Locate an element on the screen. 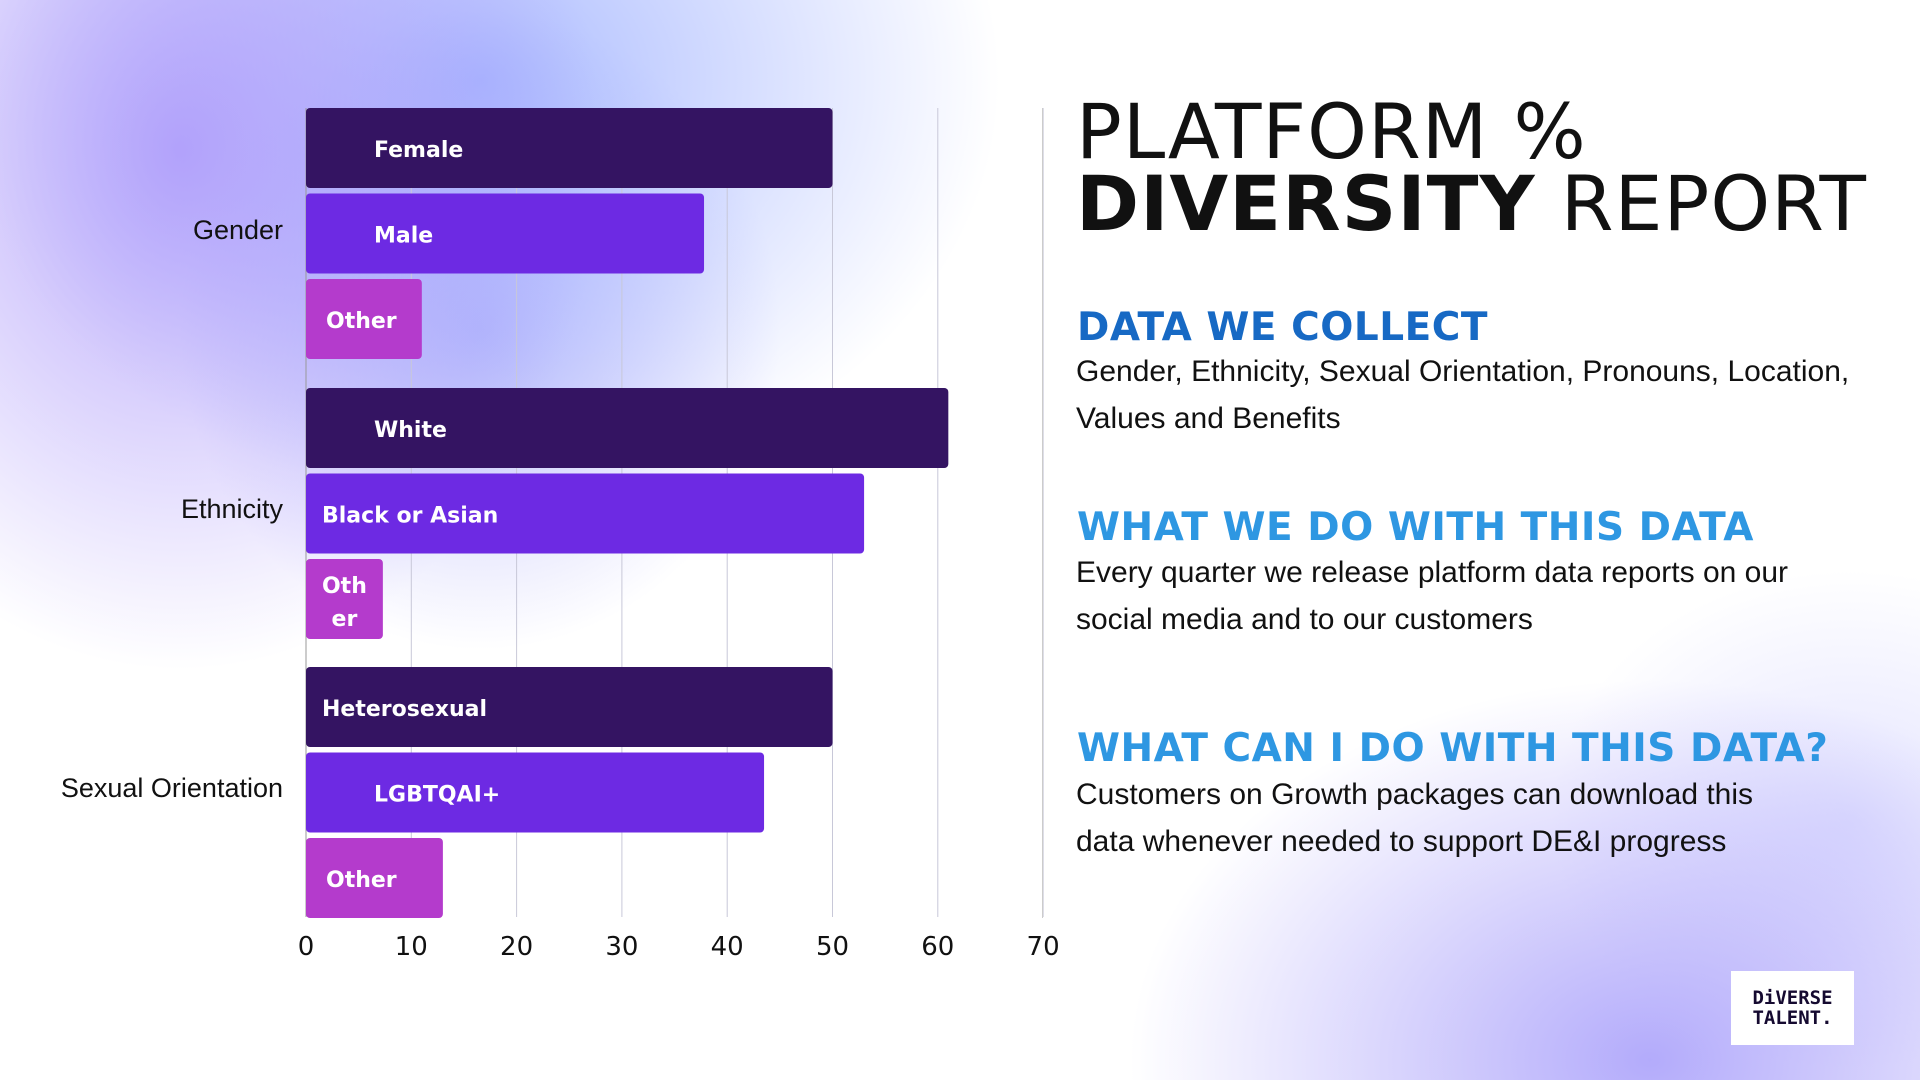 This screenshot has height=1080, width=1920. diverse-talent-logo: DiVERSE TALENT. is located at coordinates (1792, 1008).